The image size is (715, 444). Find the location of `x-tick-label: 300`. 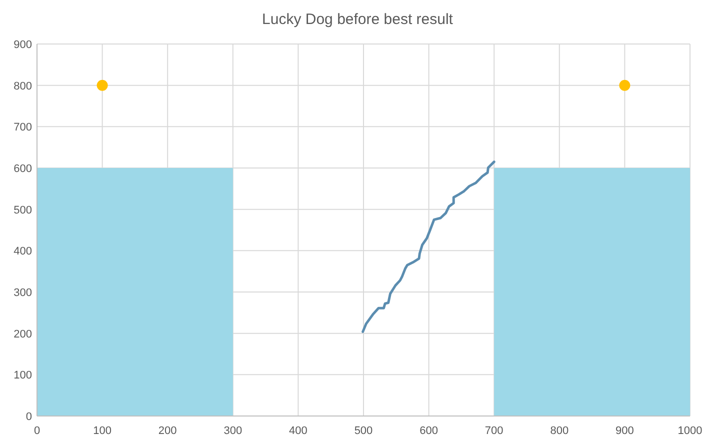

x-tick-label: 300 is located at coordinates (233, 431).